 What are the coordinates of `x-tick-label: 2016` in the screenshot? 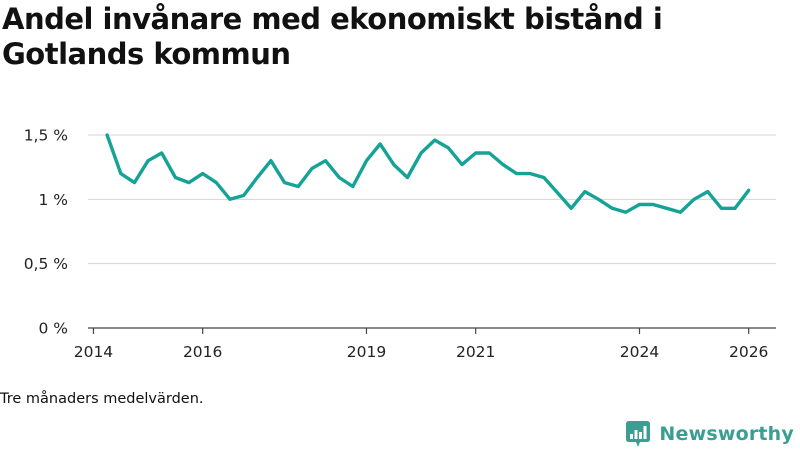 It's located at (202, 352).